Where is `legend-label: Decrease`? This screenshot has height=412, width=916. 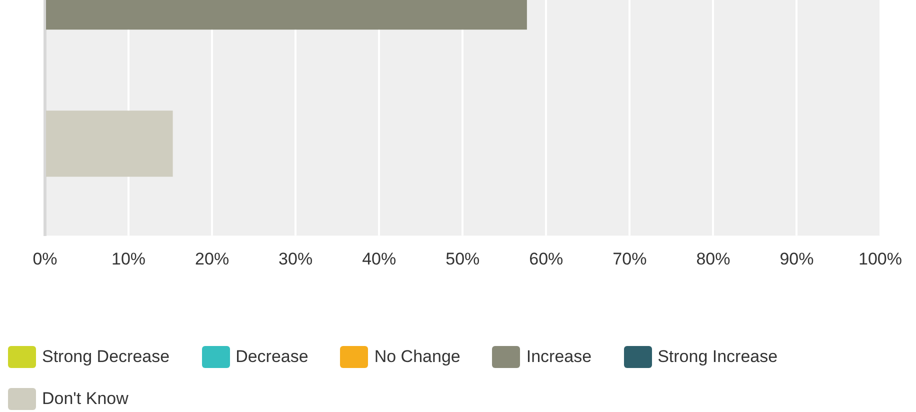
legend-label: Decrease is located at coordinates (272, 357).